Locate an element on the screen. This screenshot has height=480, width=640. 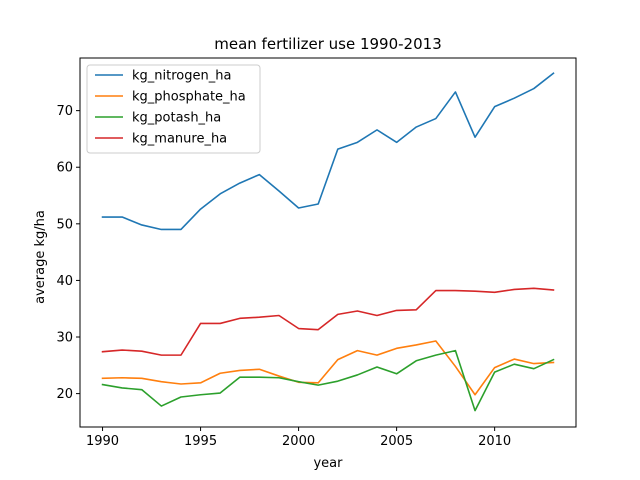
x-axis-title: year is located at coordinates (328, 463).